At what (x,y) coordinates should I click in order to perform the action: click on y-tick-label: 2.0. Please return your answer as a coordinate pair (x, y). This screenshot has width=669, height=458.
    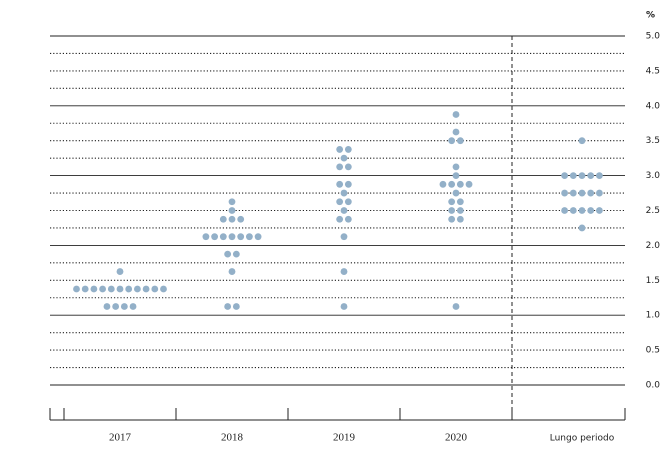
    Looking at the image, I should click on (653, 246).